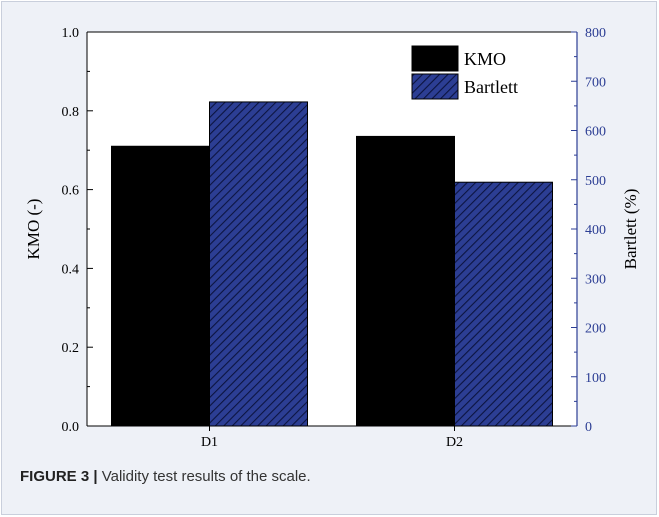  I want to click on right-tick-label: 500, so click(595, 181).